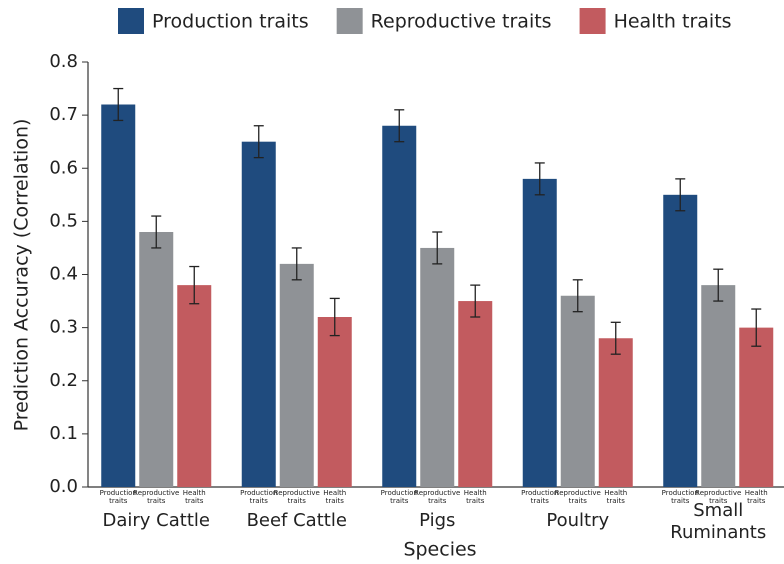 This screenshot has height=564, width=784. I want to click on x-tick-label: Dairy Cattle, so click(156, 520).